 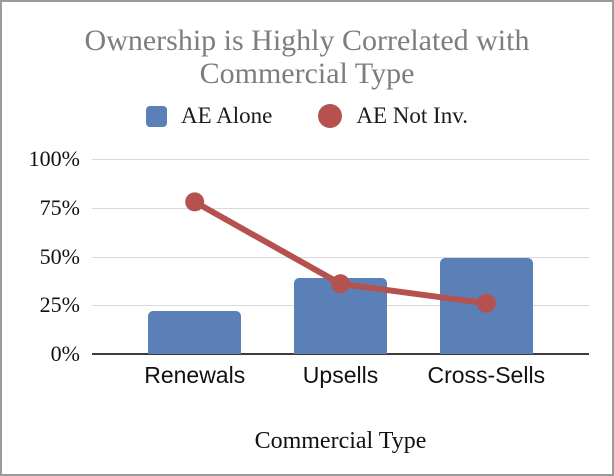 What do you see at coordinates (340, 284) in the screenshot?
I see `line-point-upsells` at bounding box center [340, 284].